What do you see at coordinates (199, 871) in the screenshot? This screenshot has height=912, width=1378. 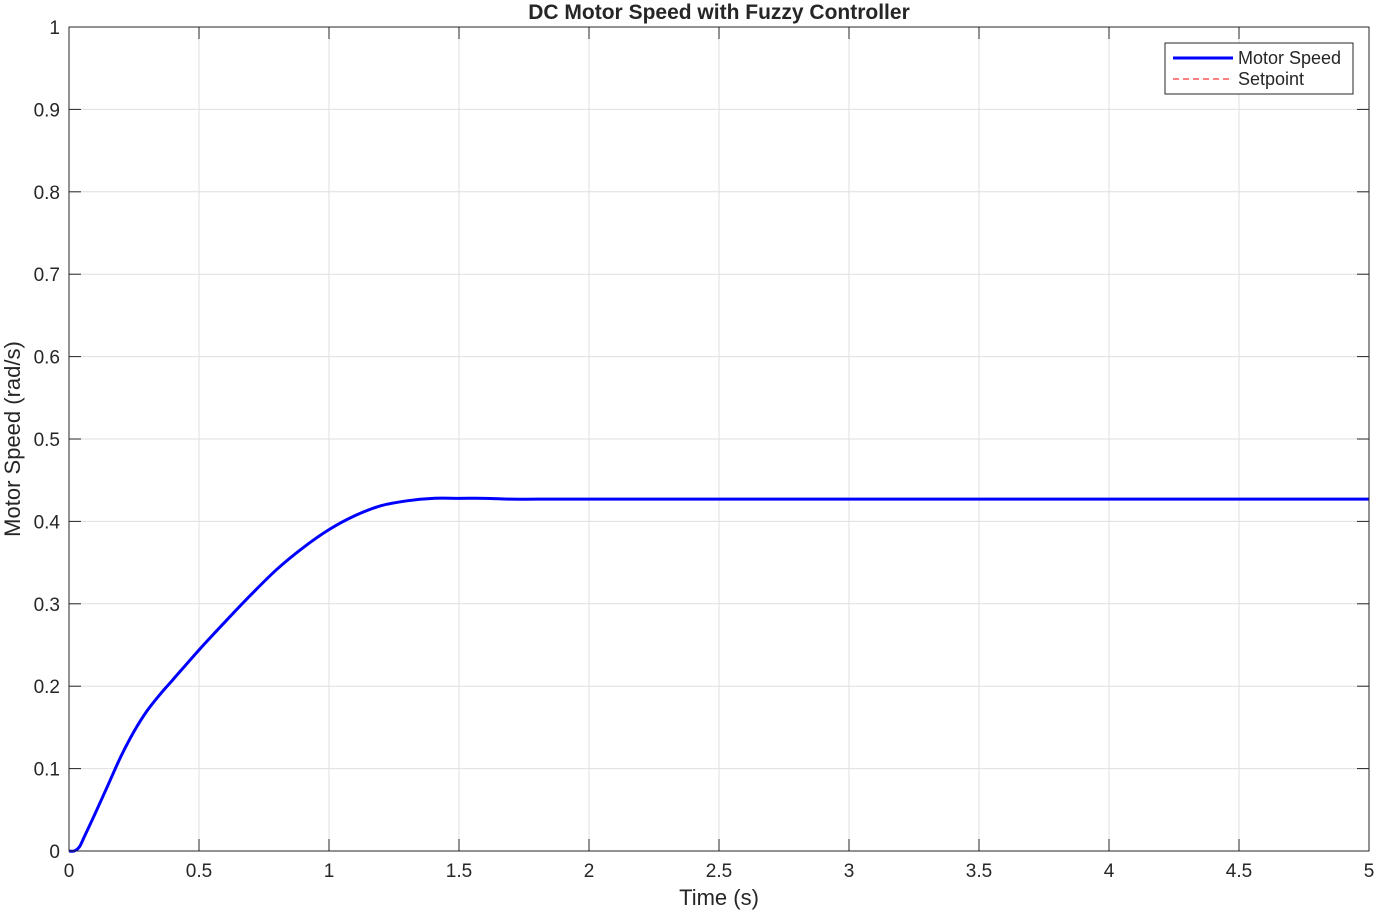 I see `x-tick-label: 0.5` at bounding box center [199, 871].